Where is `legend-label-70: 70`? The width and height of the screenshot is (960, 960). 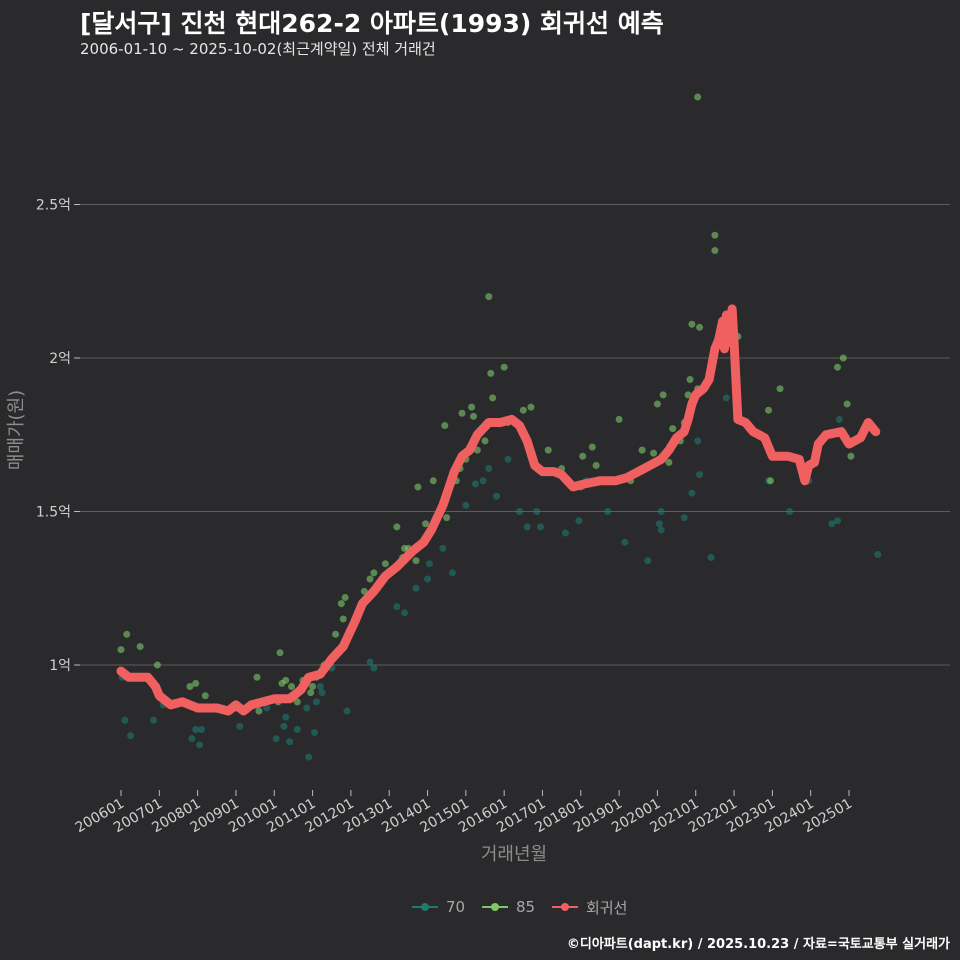
legend-label-70: 70 is located at coordinates (456, 907).